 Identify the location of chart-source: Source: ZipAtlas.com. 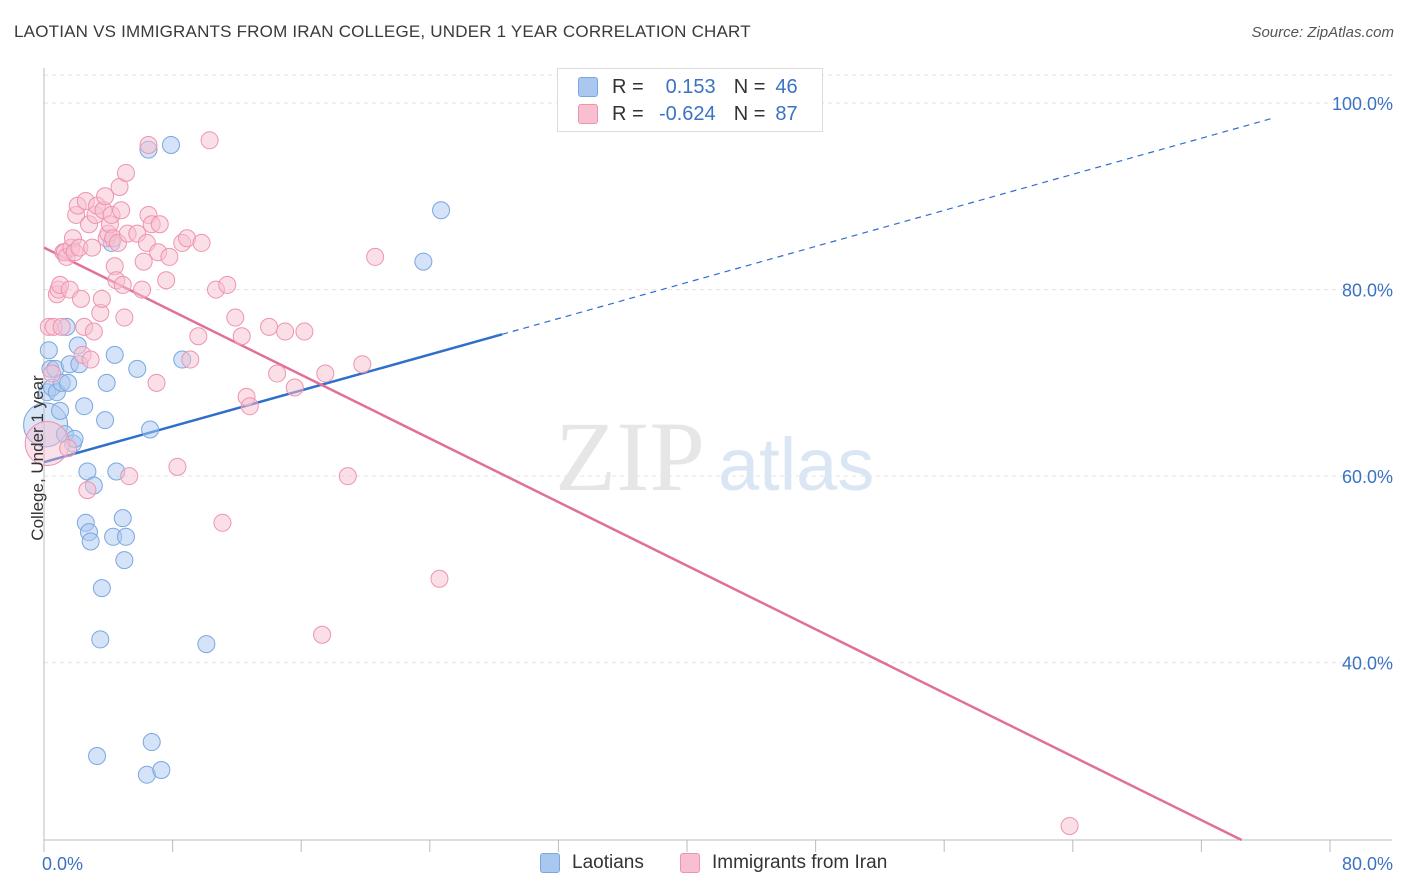
(1322, 32).